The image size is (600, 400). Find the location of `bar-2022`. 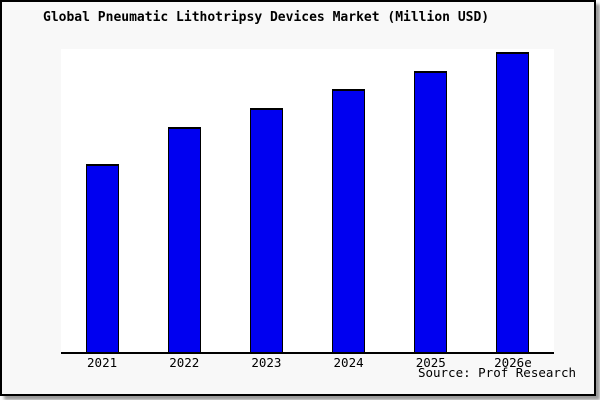

bar-2022 is located at coordinates (184, 239).